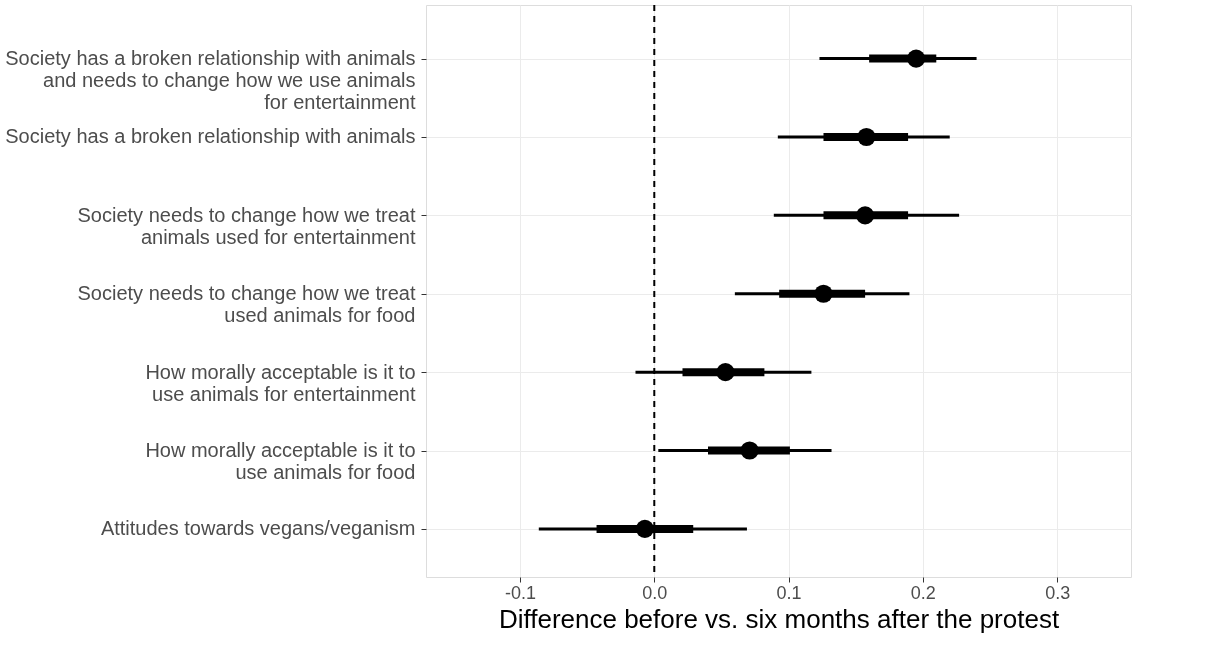 The width and height of the screenshot is (1225, 651). Describe the element at coordinates (280, 461) in the screenshot. I see `y-tick-label: How morally acceptable is it to use animals for food` at that location.